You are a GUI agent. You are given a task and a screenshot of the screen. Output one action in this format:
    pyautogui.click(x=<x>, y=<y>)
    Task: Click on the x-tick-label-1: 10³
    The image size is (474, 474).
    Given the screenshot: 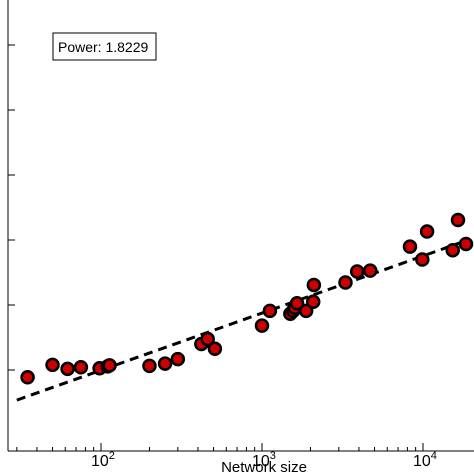 What is the action you would take?
    pyautogui.click(x=264, y=460)
    